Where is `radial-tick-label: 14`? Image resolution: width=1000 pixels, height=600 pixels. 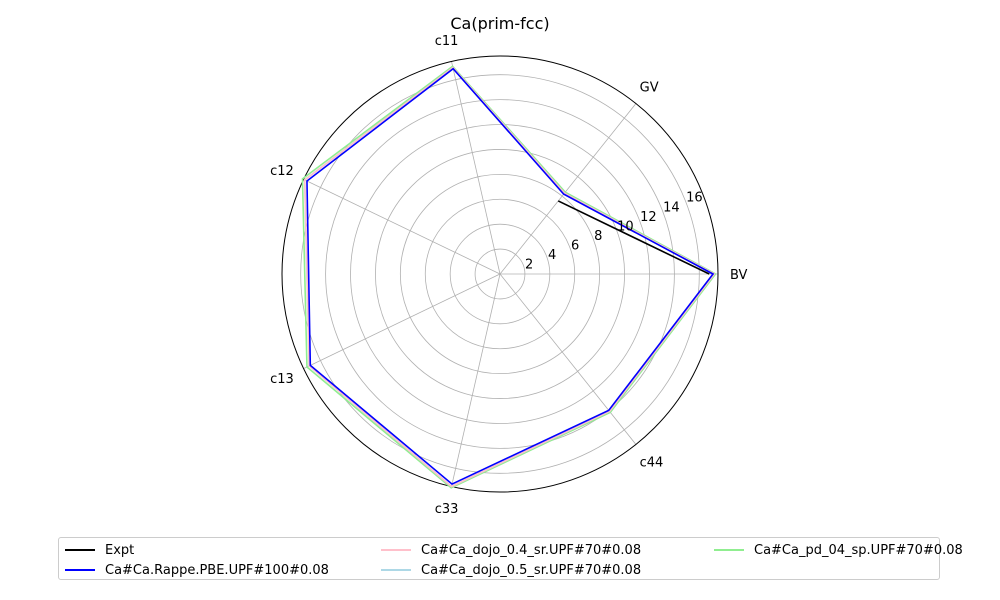 radial-tick-label: 14 is located at coordinates (671, 207).